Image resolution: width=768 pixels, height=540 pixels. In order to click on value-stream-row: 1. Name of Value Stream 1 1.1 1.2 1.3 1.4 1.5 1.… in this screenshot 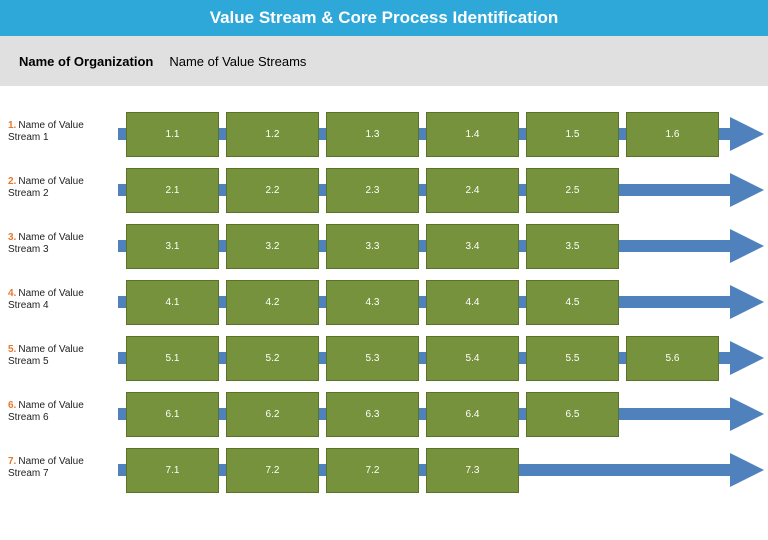, I will do `click(384, 140)`.